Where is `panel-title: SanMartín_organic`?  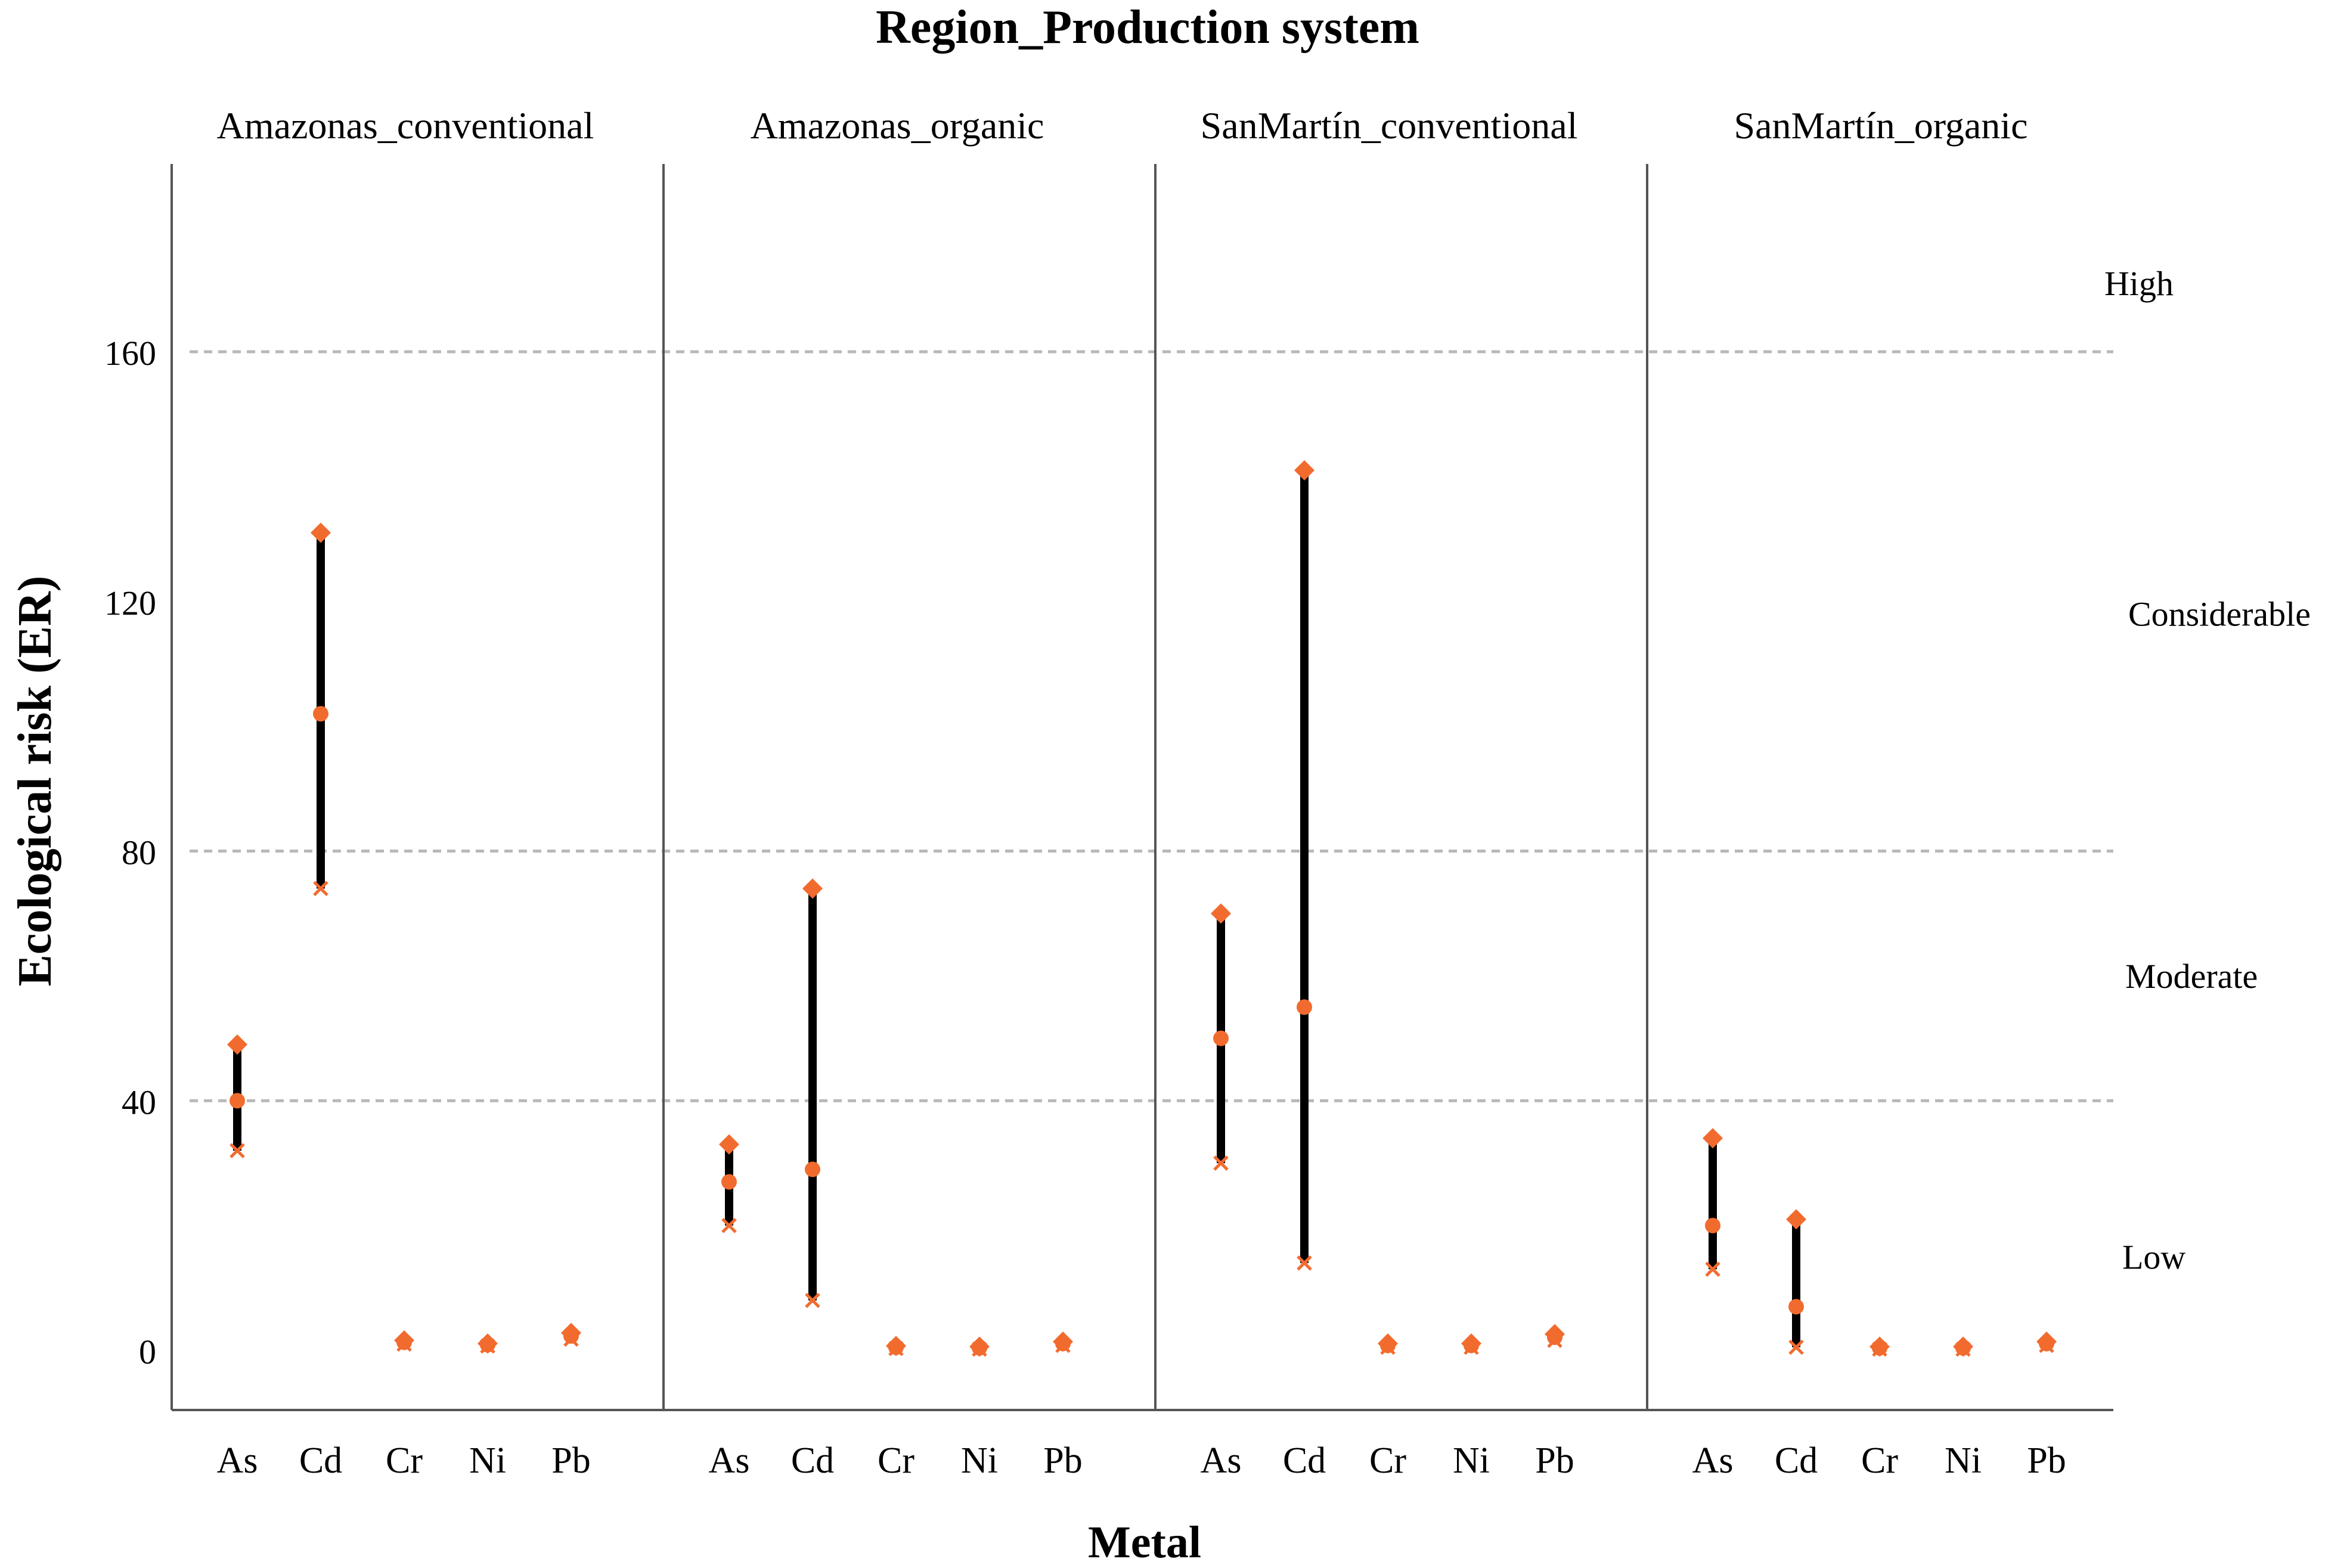
panel-title: SanMartín_organic is located at coordinates (1881, 125).